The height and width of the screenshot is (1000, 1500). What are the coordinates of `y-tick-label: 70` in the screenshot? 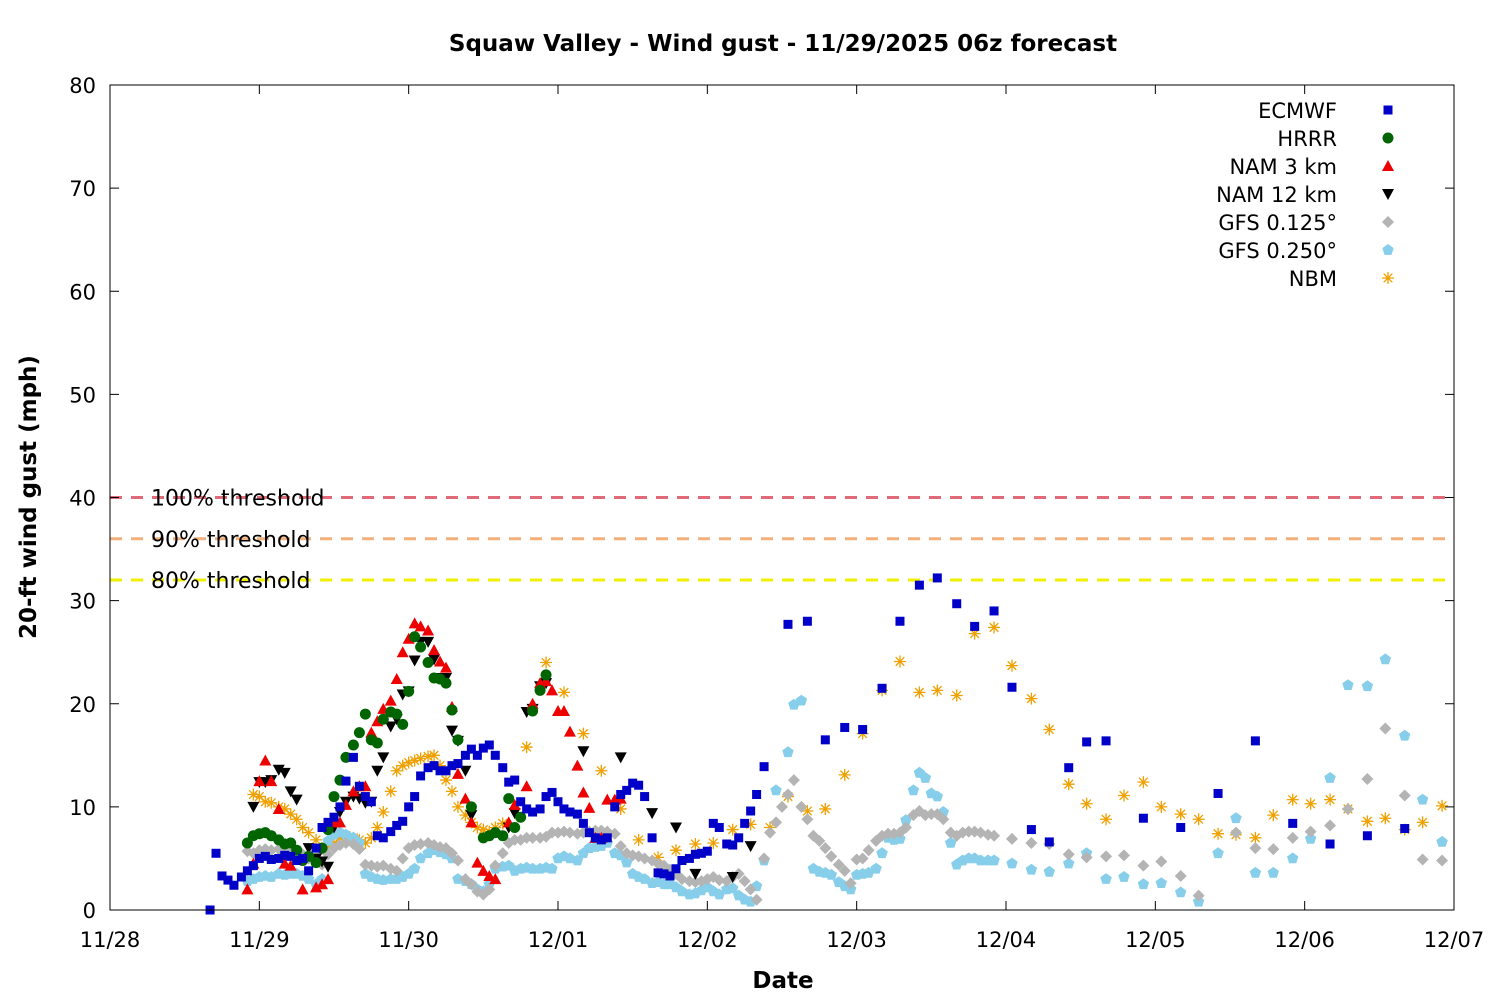 It's located at (82, 189).